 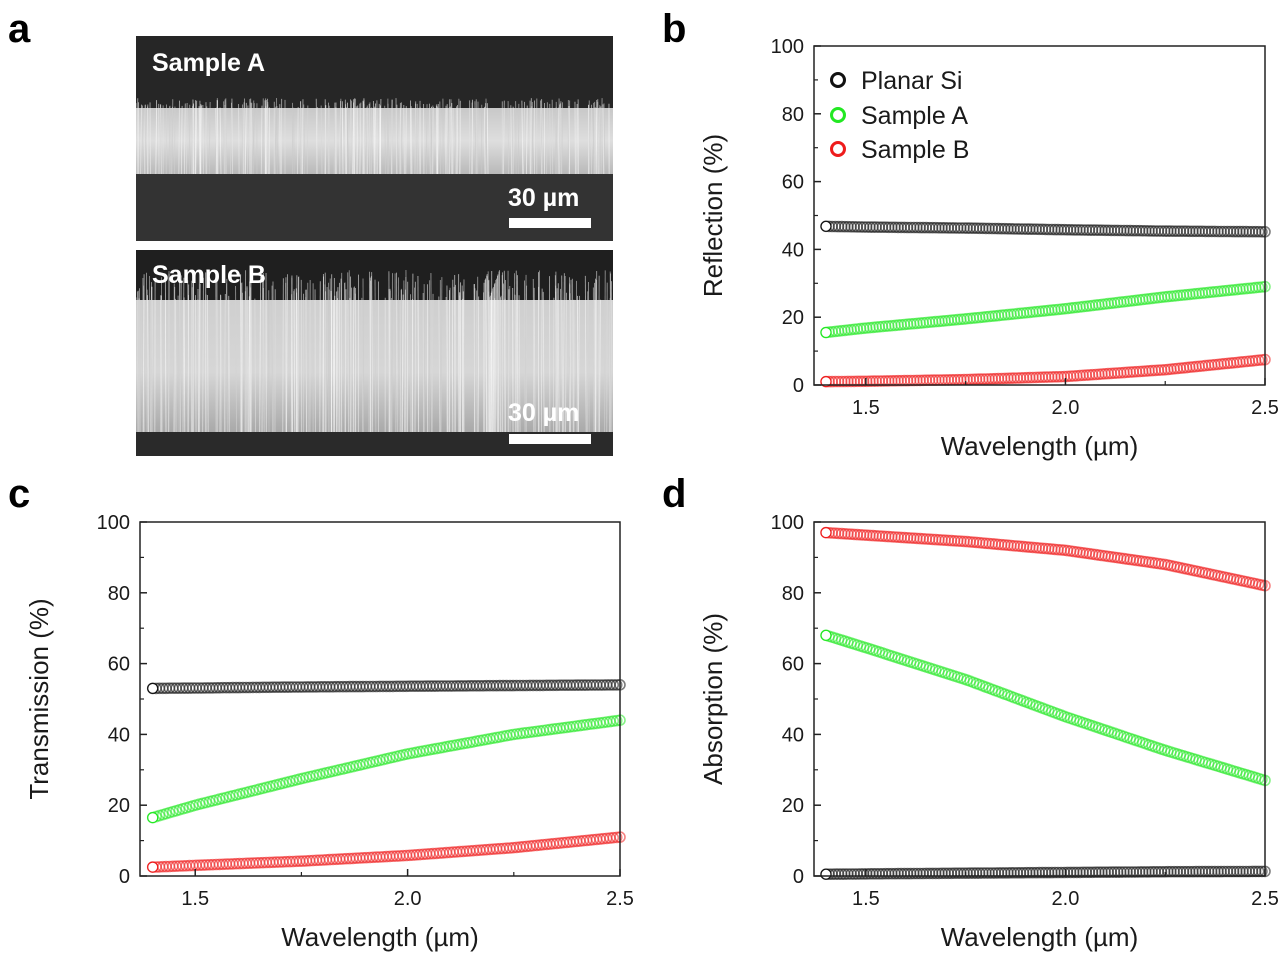 I want to click on series-sample-b, so click(x=1045, y=370).